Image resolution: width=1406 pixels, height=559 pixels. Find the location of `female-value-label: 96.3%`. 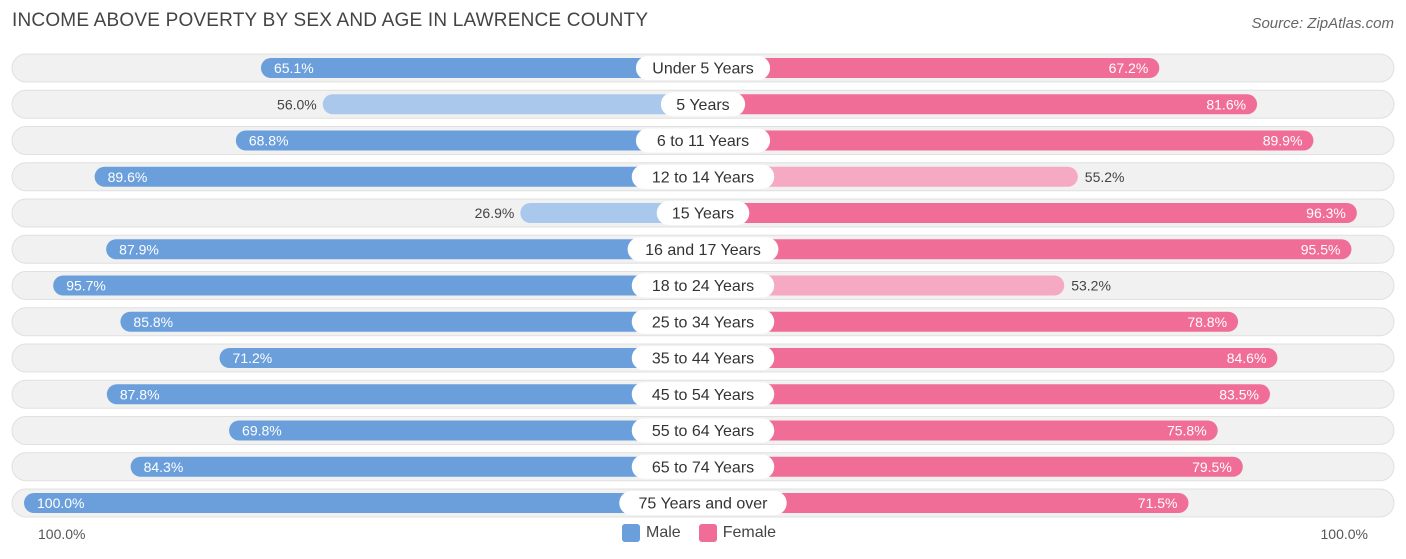

female-value-label: 96.3% is located at coordinates (1326, 213).